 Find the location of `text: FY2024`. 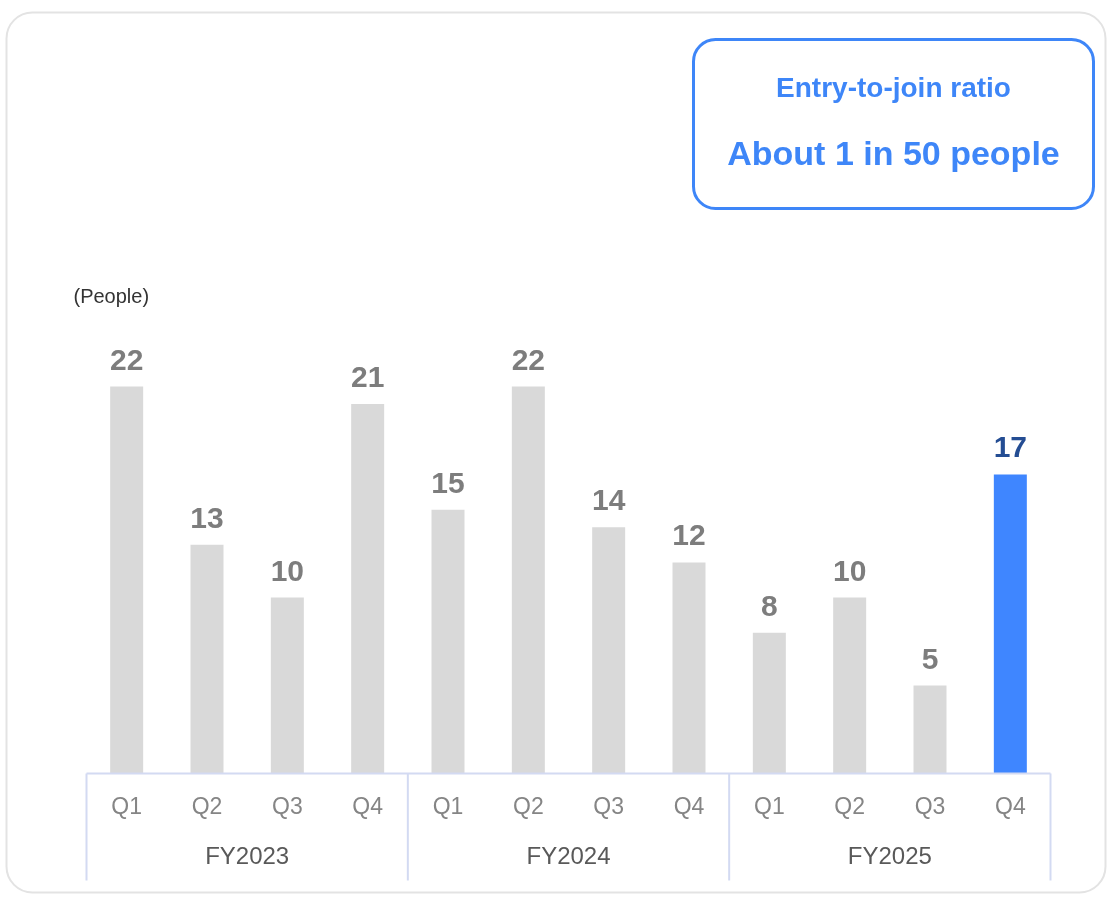

text: FY2024 is located at coordinates (568, 855).